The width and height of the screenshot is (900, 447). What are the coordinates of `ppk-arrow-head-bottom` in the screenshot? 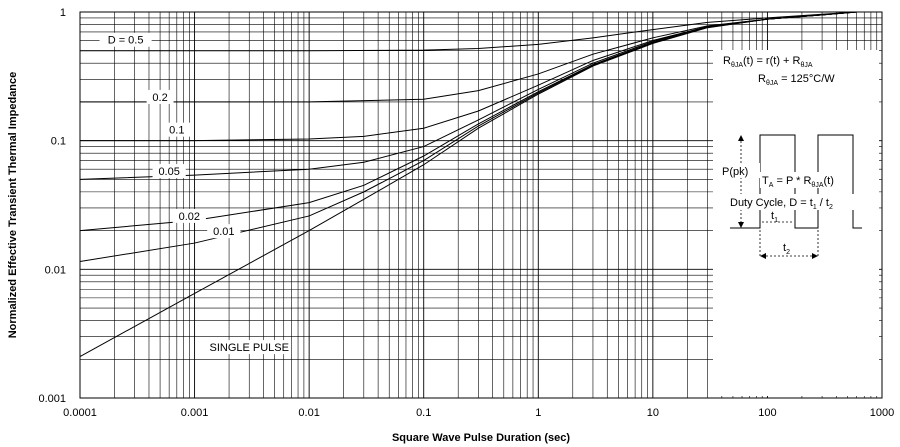 It's located at (741, 225).